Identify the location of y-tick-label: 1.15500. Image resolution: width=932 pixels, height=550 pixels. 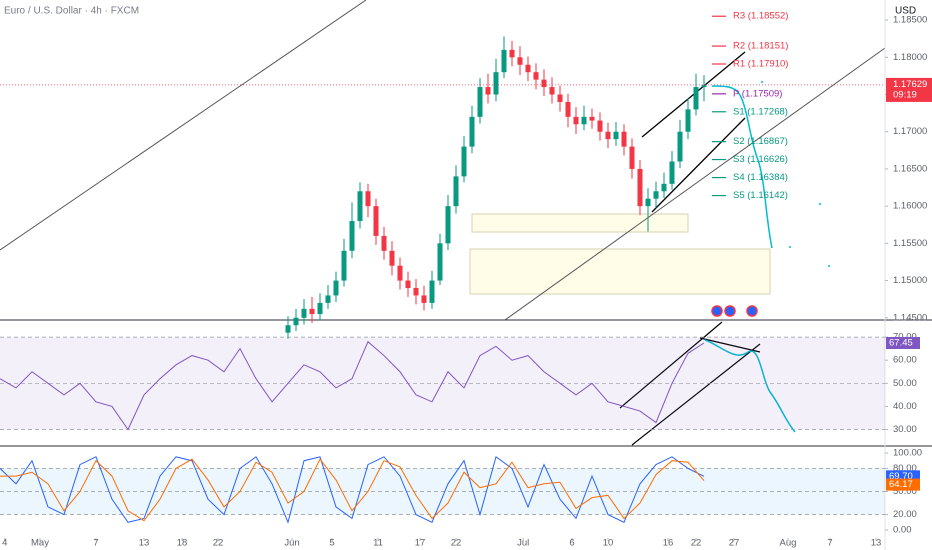
(910, 243).